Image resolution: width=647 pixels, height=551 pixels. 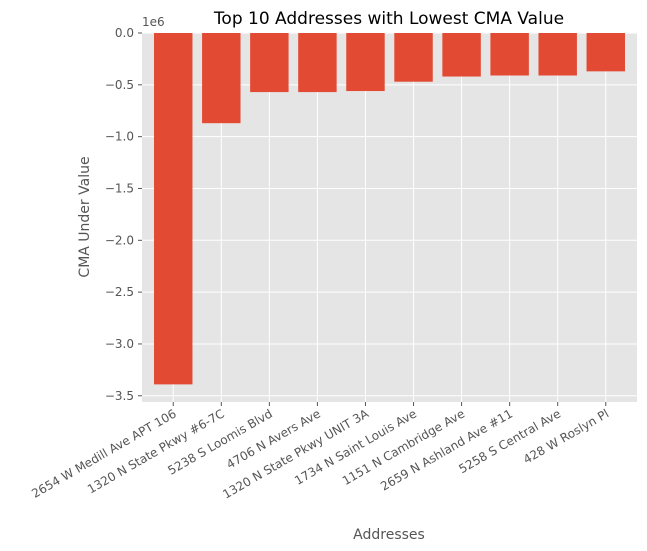 What do you see at coordinates (566, 436) in the screenshot?
I see `x-tick-label: 428 W Roslyn Pl` at bounding box center [566, 436].